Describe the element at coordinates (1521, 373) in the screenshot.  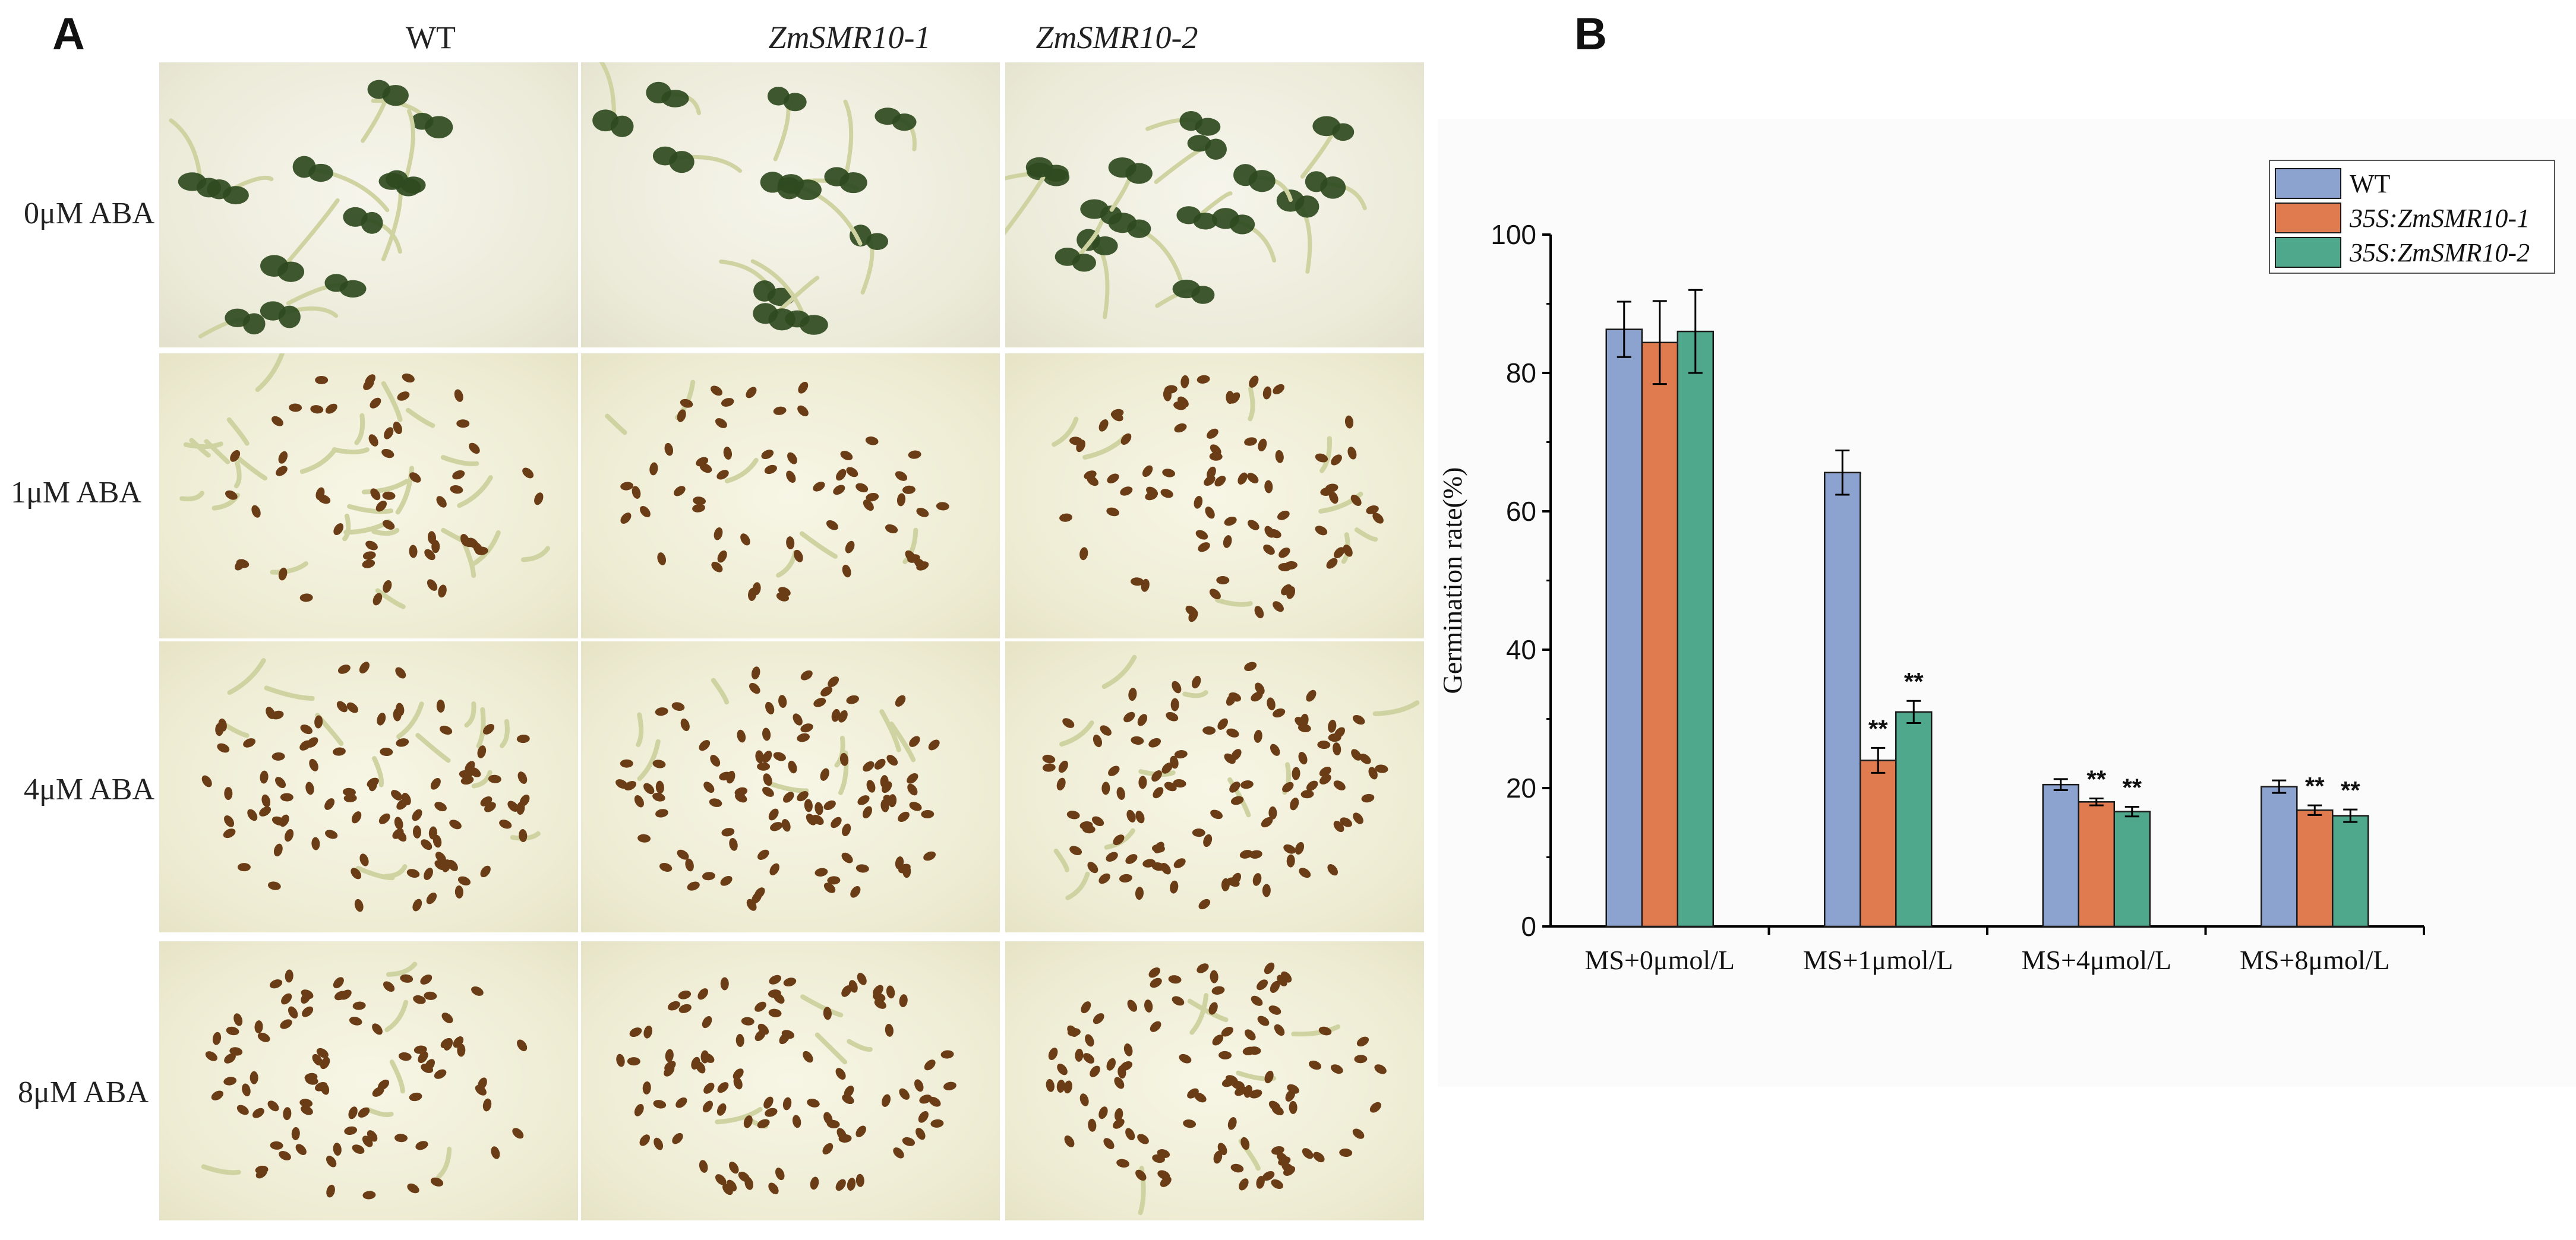
I see `y-tick-label: 80` at that location.